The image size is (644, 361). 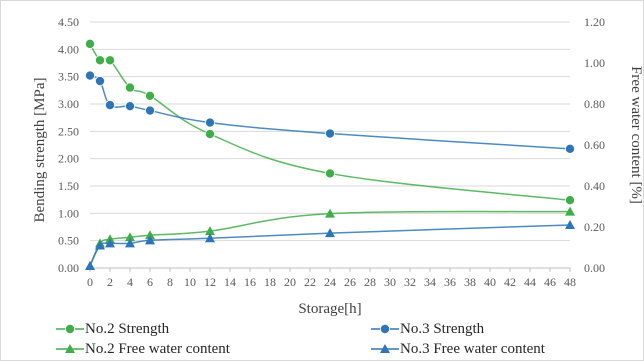 I want to click on y-tick-label: 3.50, so click(x=68, y=77).